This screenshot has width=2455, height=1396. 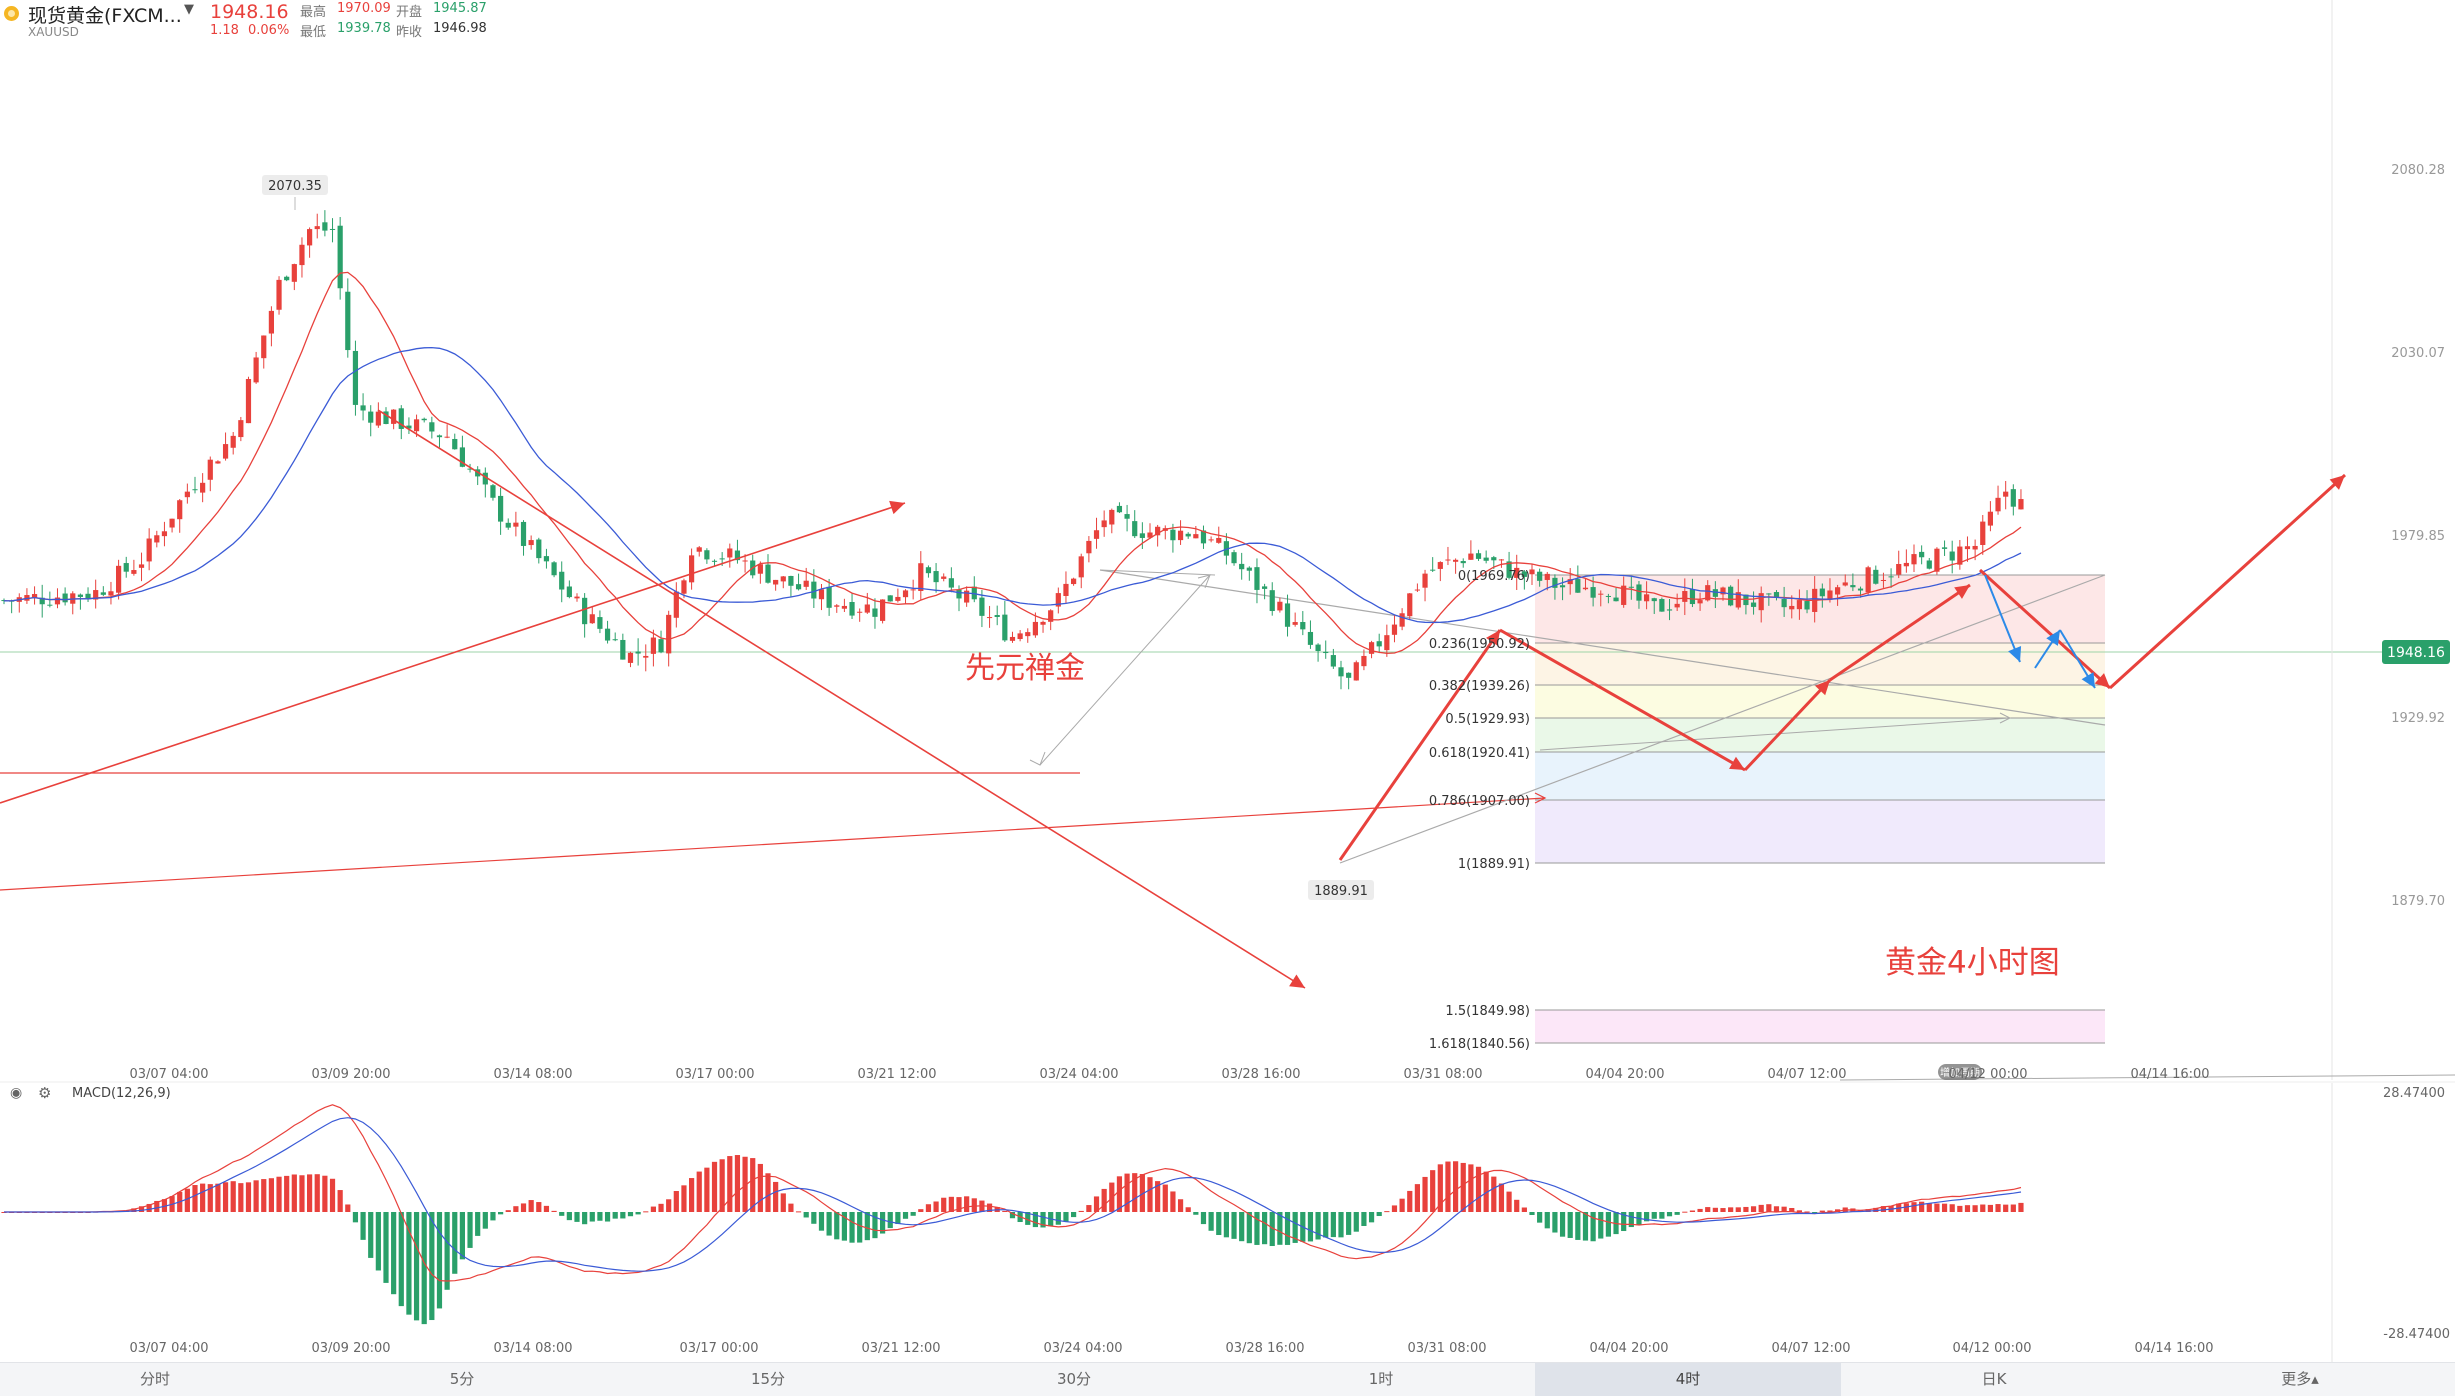 What do you see at coordinates (2416, 1334) in the screenshot?
I see `macd-axis-bottom: -28.47400` at bounding box center [2416, 1334].